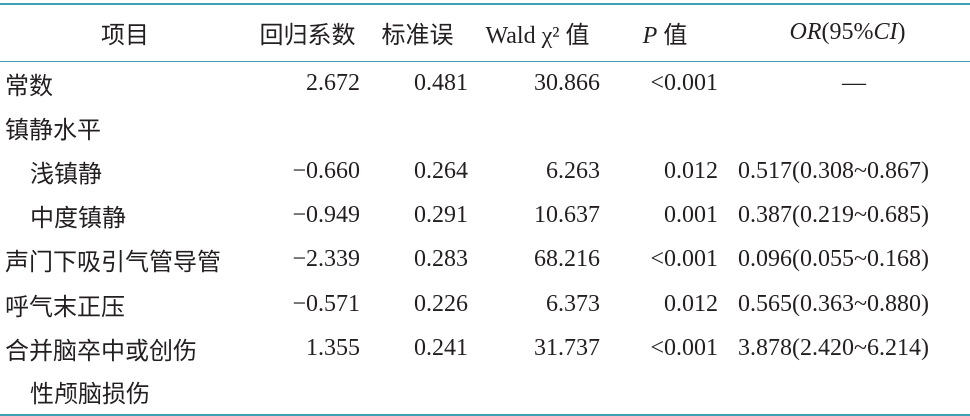 This screenshot has height=416, width=970. I want to click on table-cell: 2.672, so click(333, 82).